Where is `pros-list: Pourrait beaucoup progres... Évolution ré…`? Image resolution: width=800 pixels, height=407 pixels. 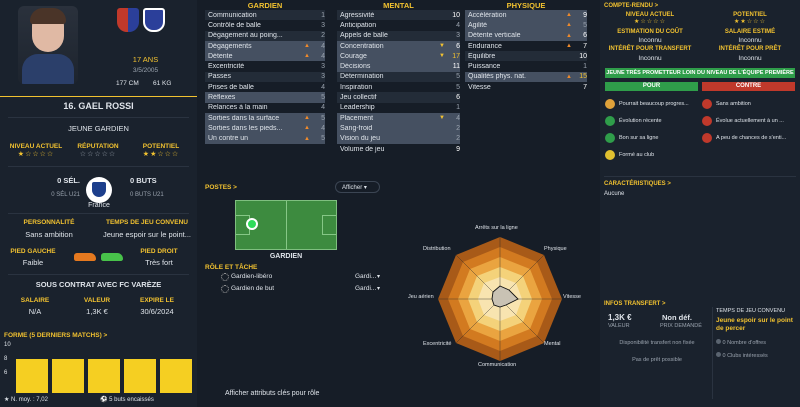
pros-list: Pourrait beaucoup progres... Évolution ré… is located at coordinates (652, 129).